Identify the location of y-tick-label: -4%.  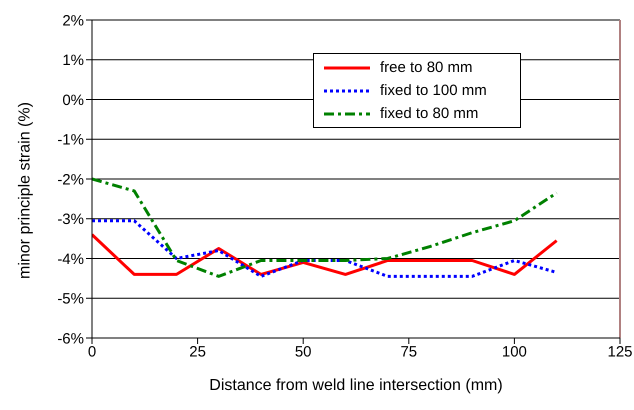
(70, 259).